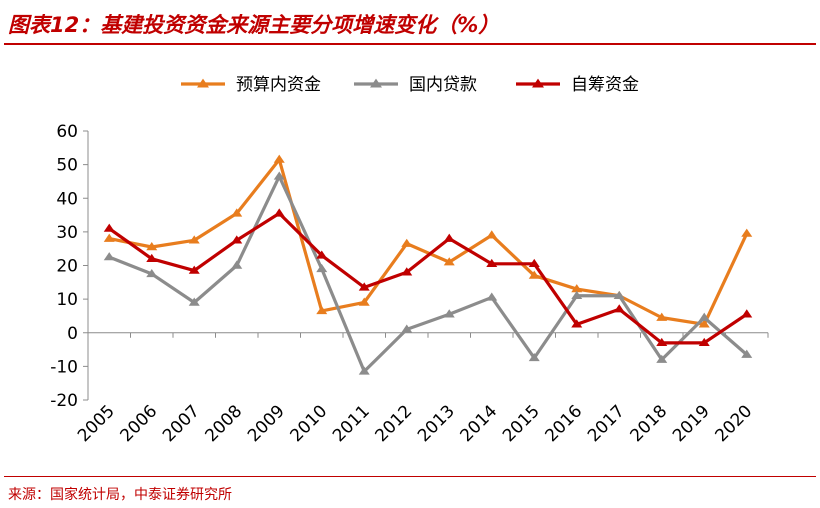 Image resolution: width=820 pixels, height=508 pixels. I want to click on y-tick-label: 30, so click(67, 233).